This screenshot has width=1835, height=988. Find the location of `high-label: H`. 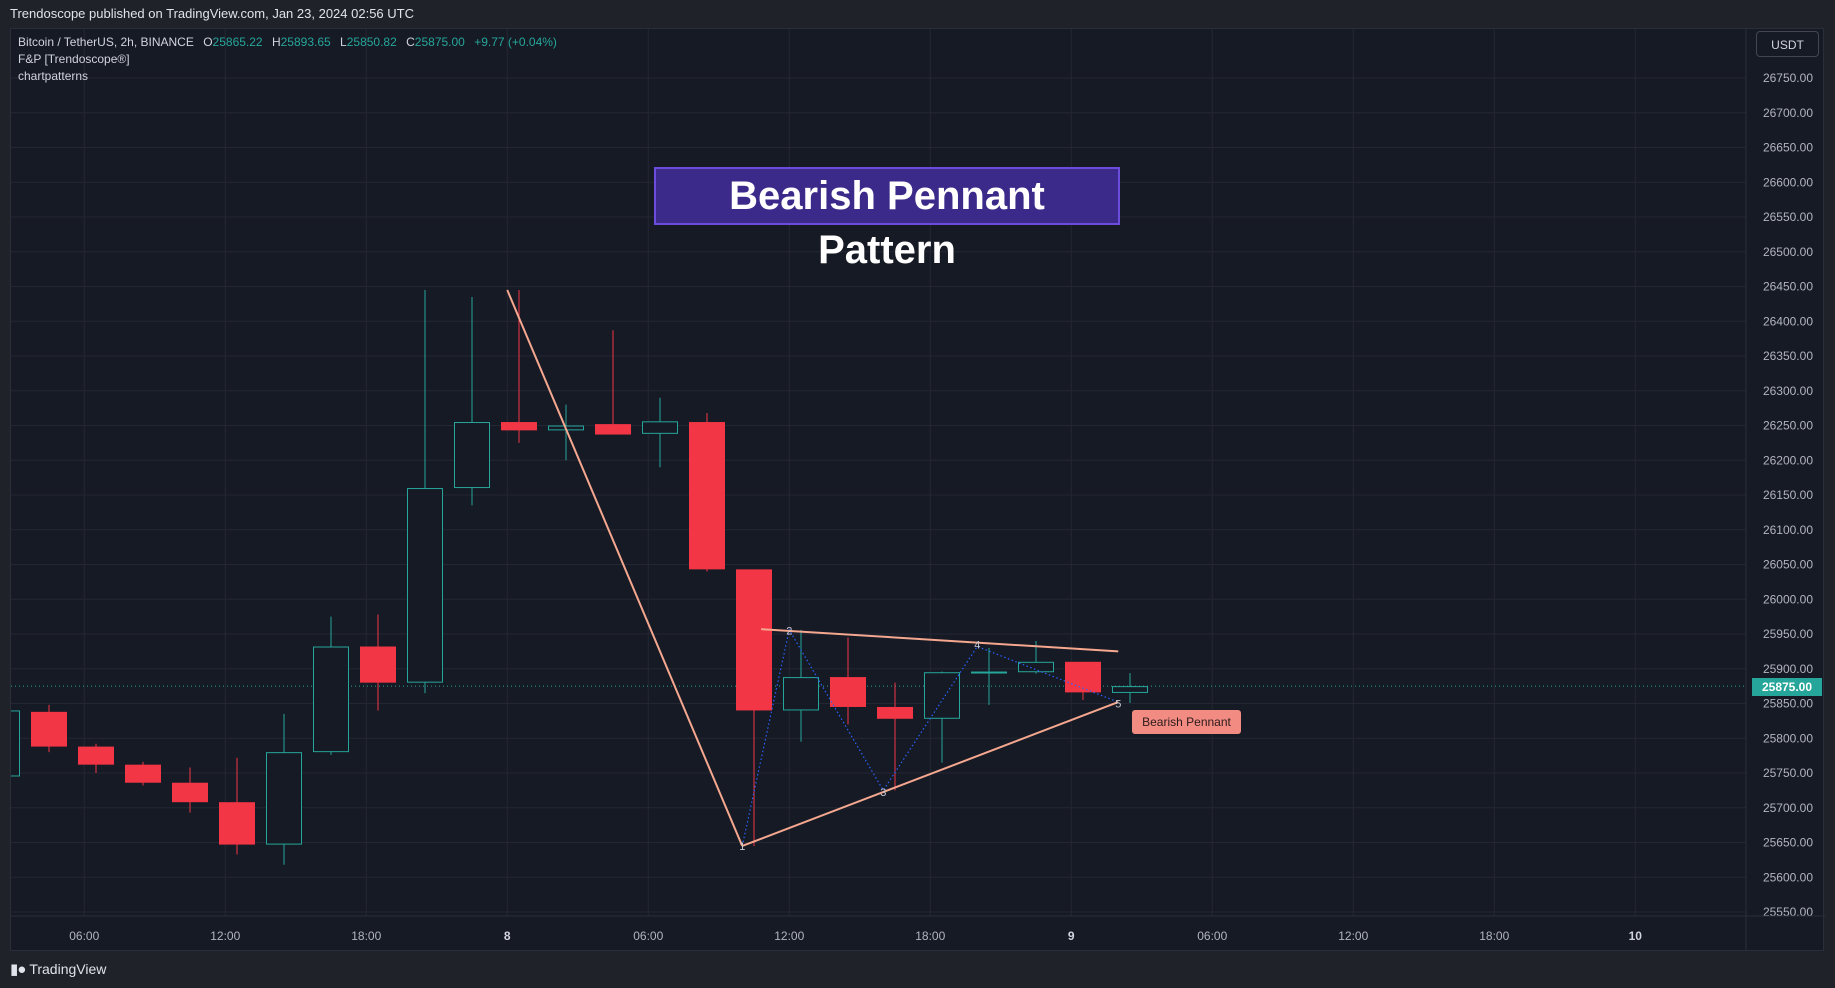

high-label: H is located at coordinates (276, 42).